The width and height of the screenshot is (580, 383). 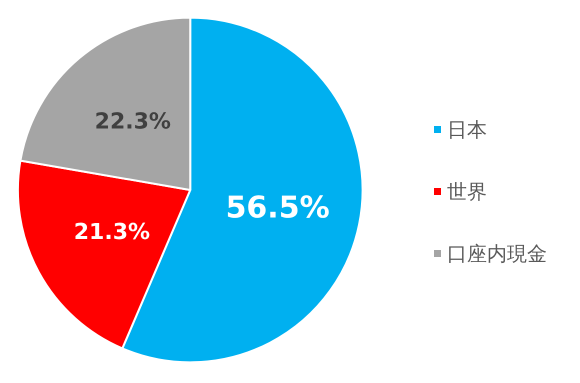 I want to click on legend-label: 日本, so click(x=467, y=130).